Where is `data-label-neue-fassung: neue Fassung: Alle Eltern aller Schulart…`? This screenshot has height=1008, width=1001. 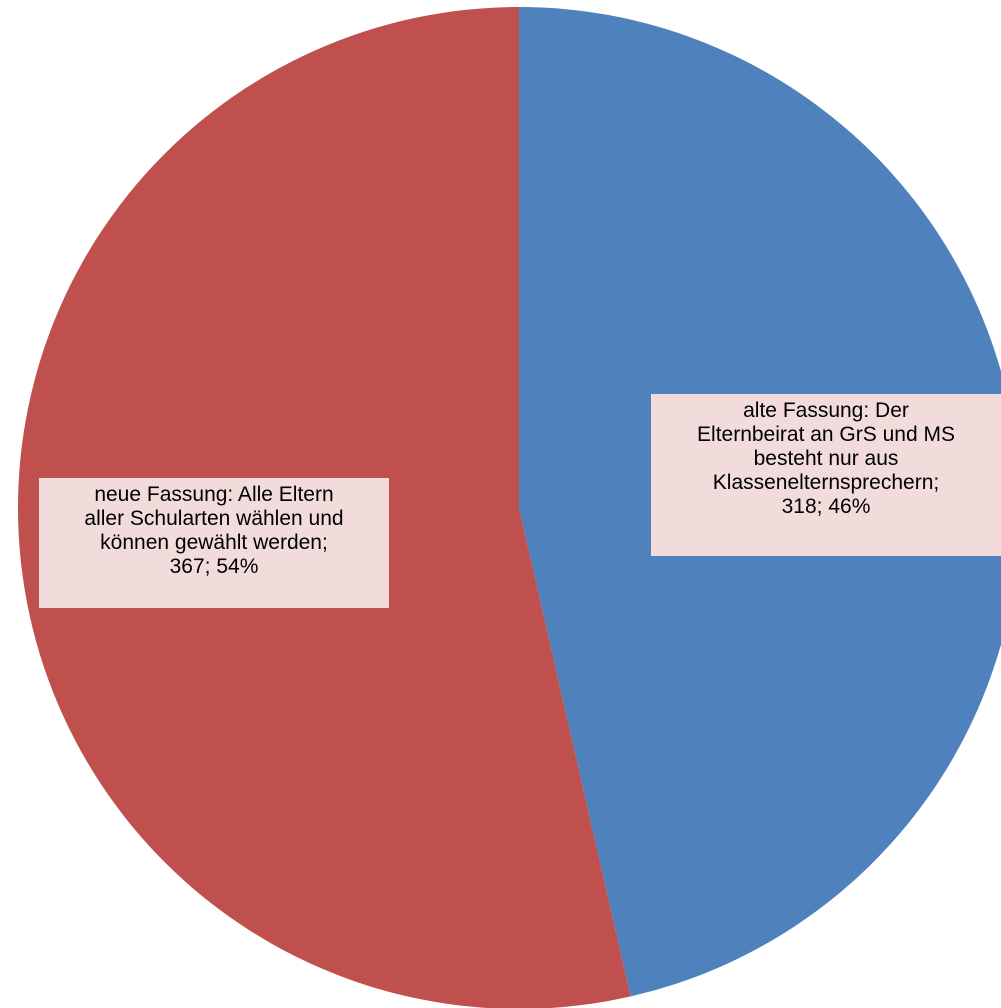
data-label-neue-fassung: neue Fassung: Alle Eltern aller Schulart… is located at coordinates (214, 543).